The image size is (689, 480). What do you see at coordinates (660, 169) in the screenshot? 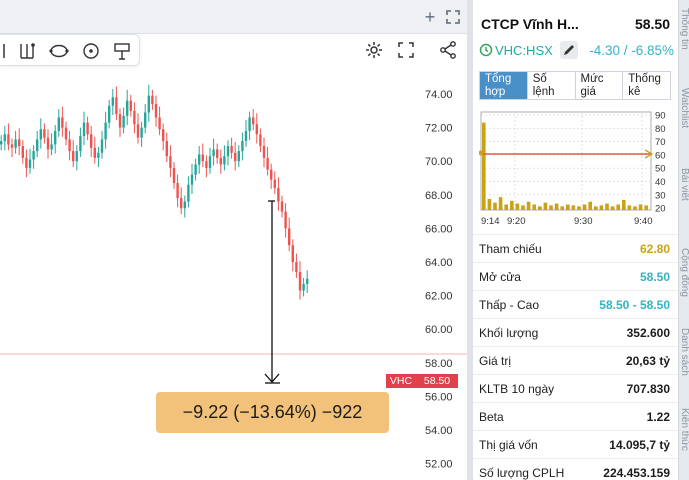
I see `mini-y-tick: 50` at bounding box center [660, 169].